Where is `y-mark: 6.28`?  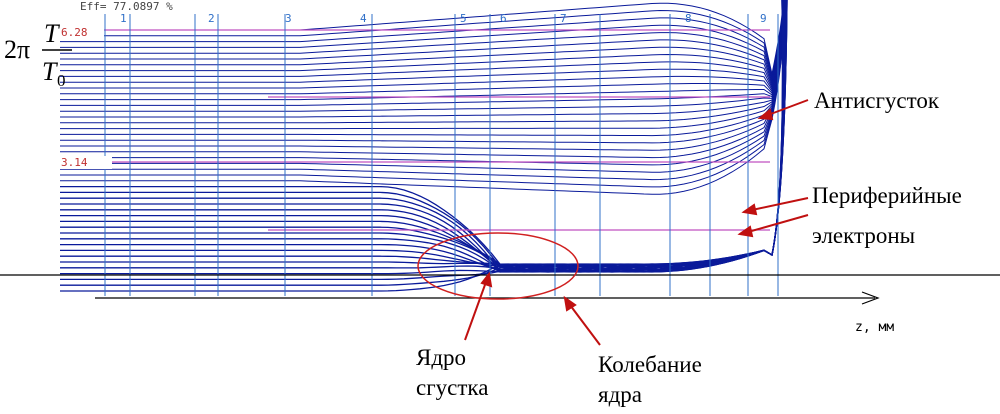
y-mark: 6.28 is located at coordinates (74, 32).